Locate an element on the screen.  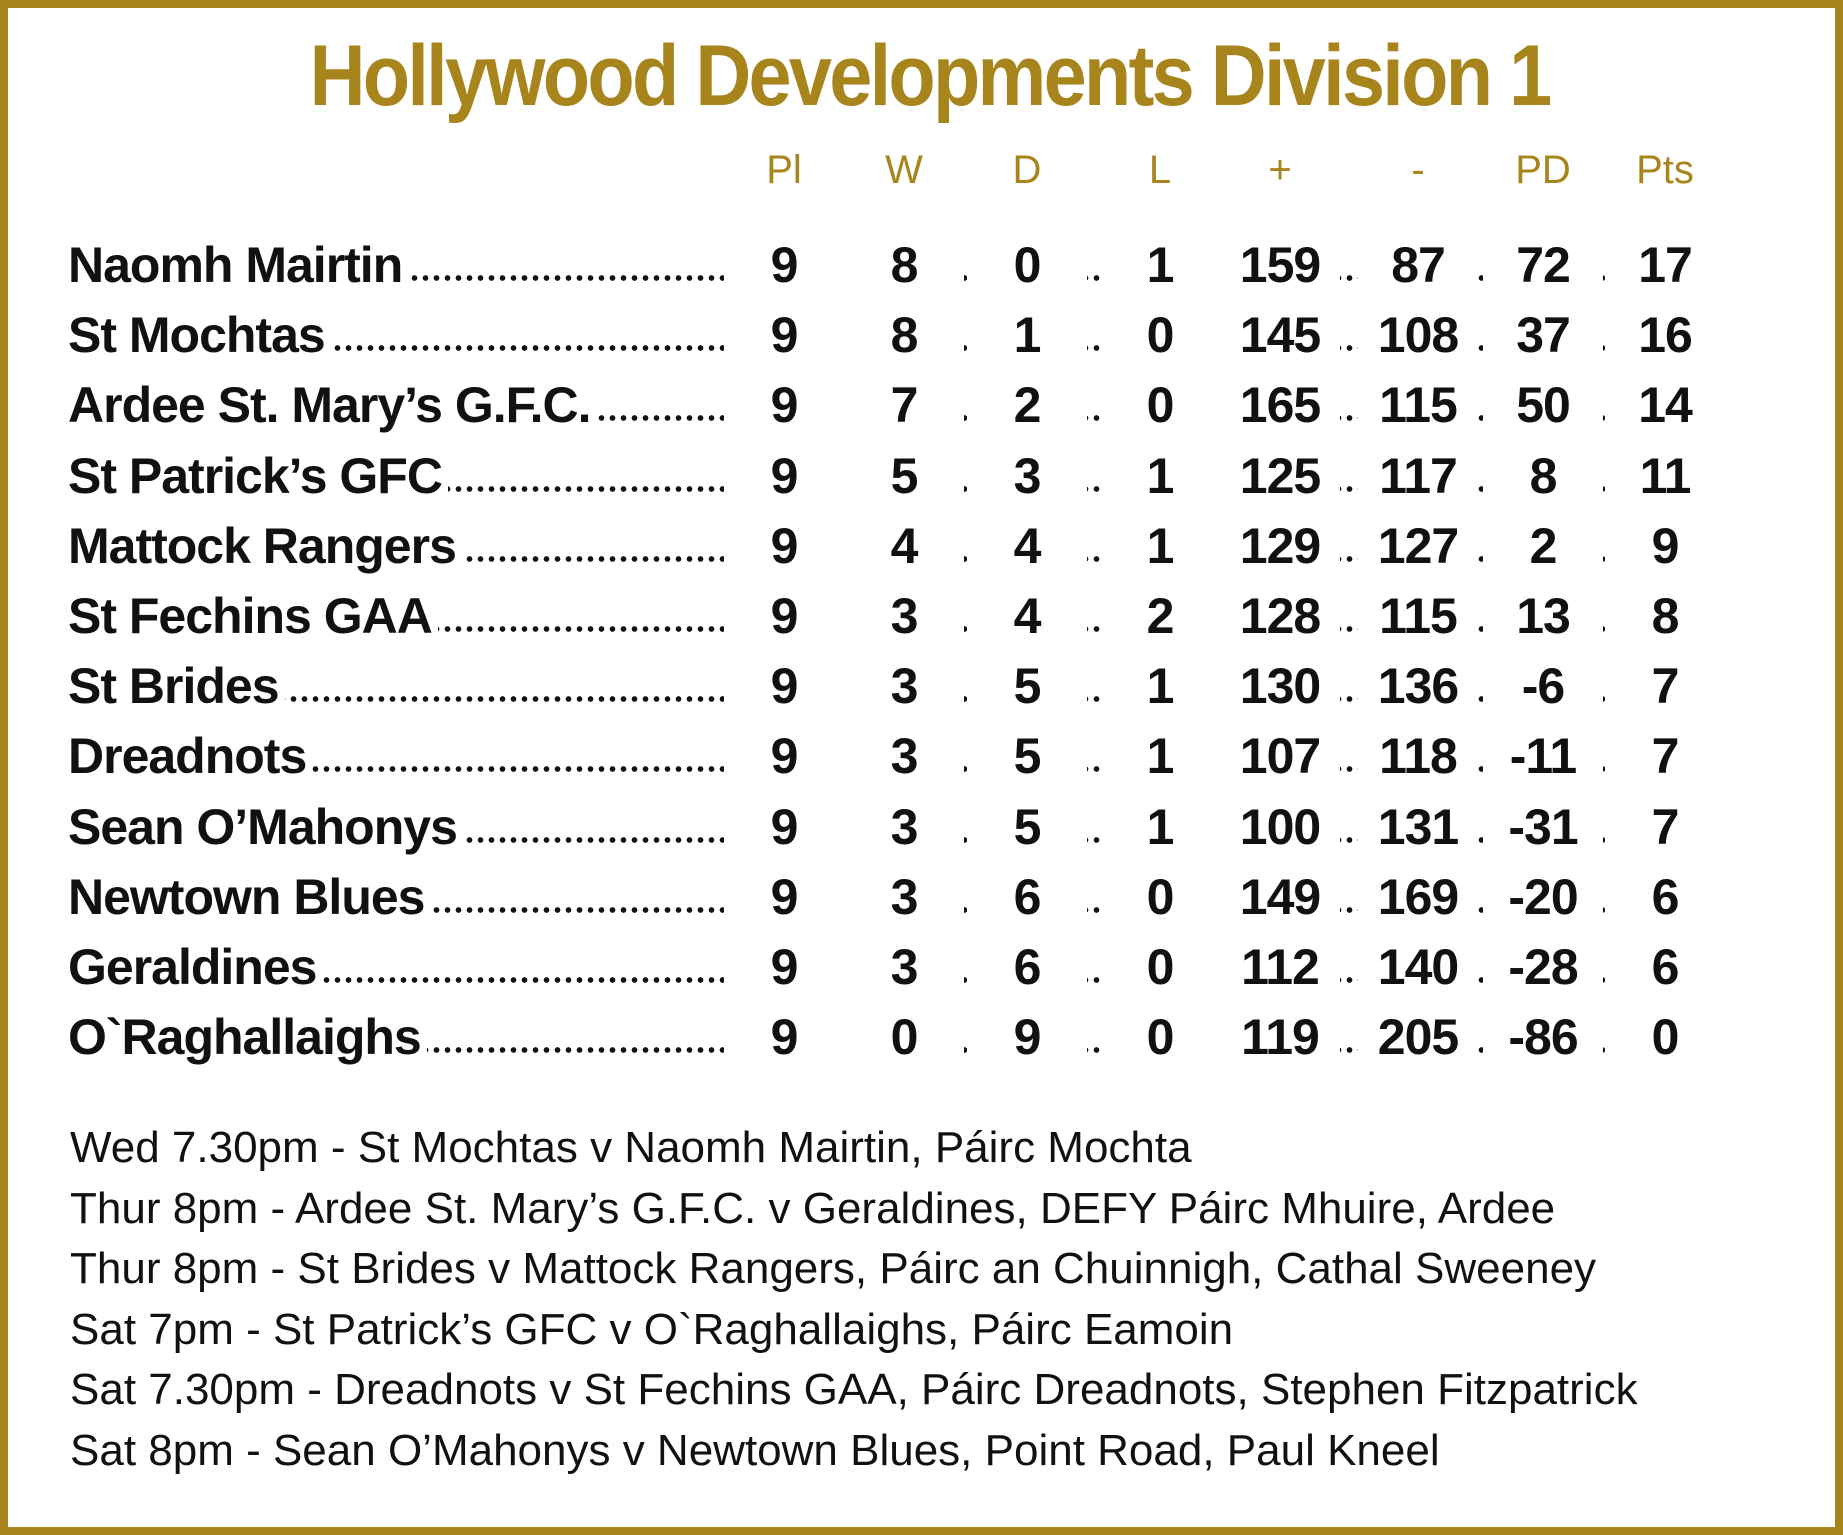
stat-won: 5 is located at coordinates (904, 475).